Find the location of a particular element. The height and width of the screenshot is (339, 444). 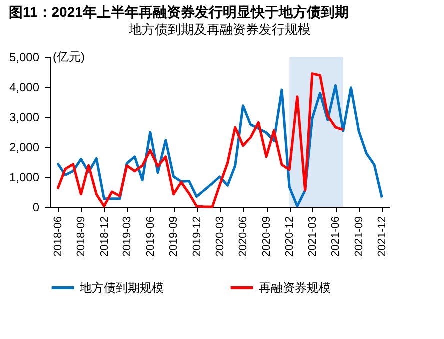

x-tick-label: 2021-12 is located at coordinates (382, 236).